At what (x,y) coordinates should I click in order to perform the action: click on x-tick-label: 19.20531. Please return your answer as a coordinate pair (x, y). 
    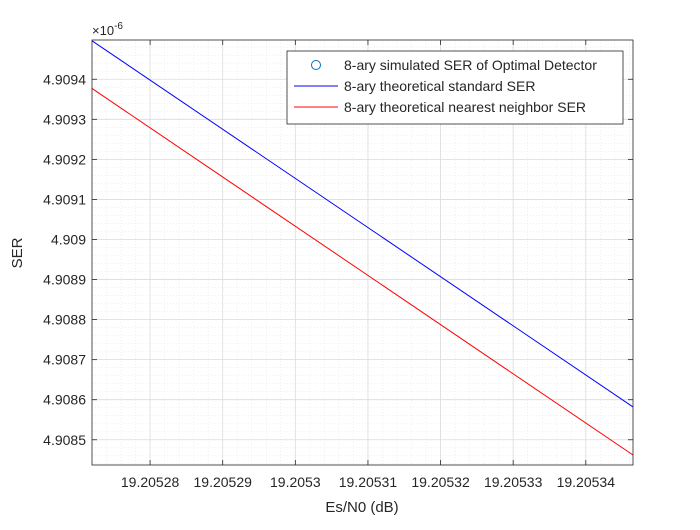
    Looking at the image, I should click on (368, 482).